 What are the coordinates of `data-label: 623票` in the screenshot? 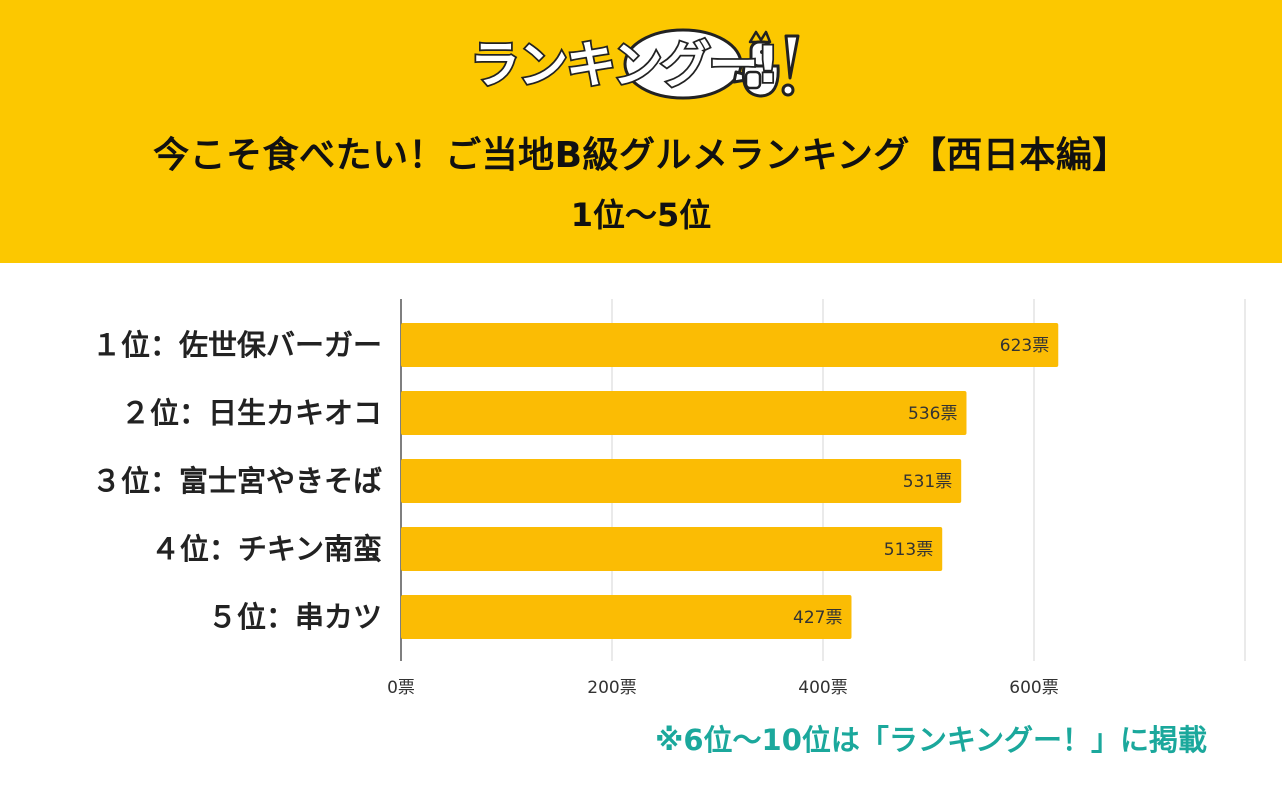 It's located at (1024, 346).